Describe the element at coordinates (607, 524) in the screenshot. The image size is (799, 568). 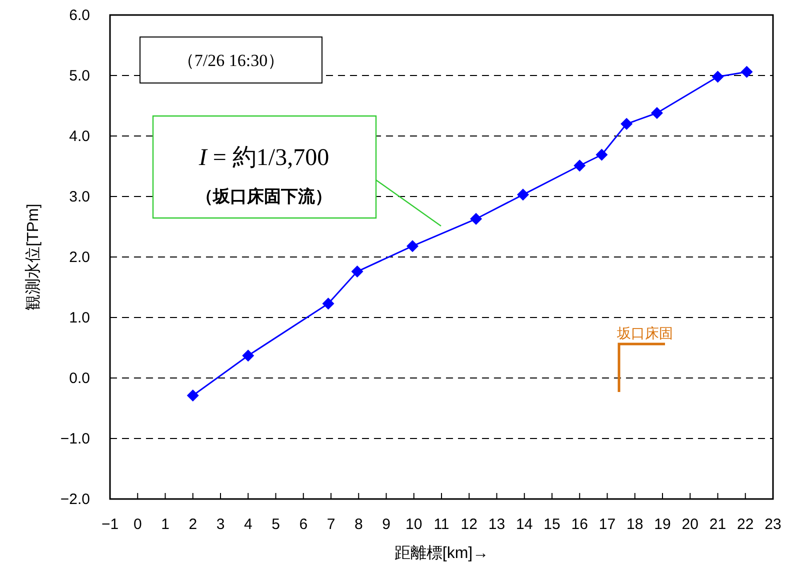
I see `x-tick-label: 17` at that location.